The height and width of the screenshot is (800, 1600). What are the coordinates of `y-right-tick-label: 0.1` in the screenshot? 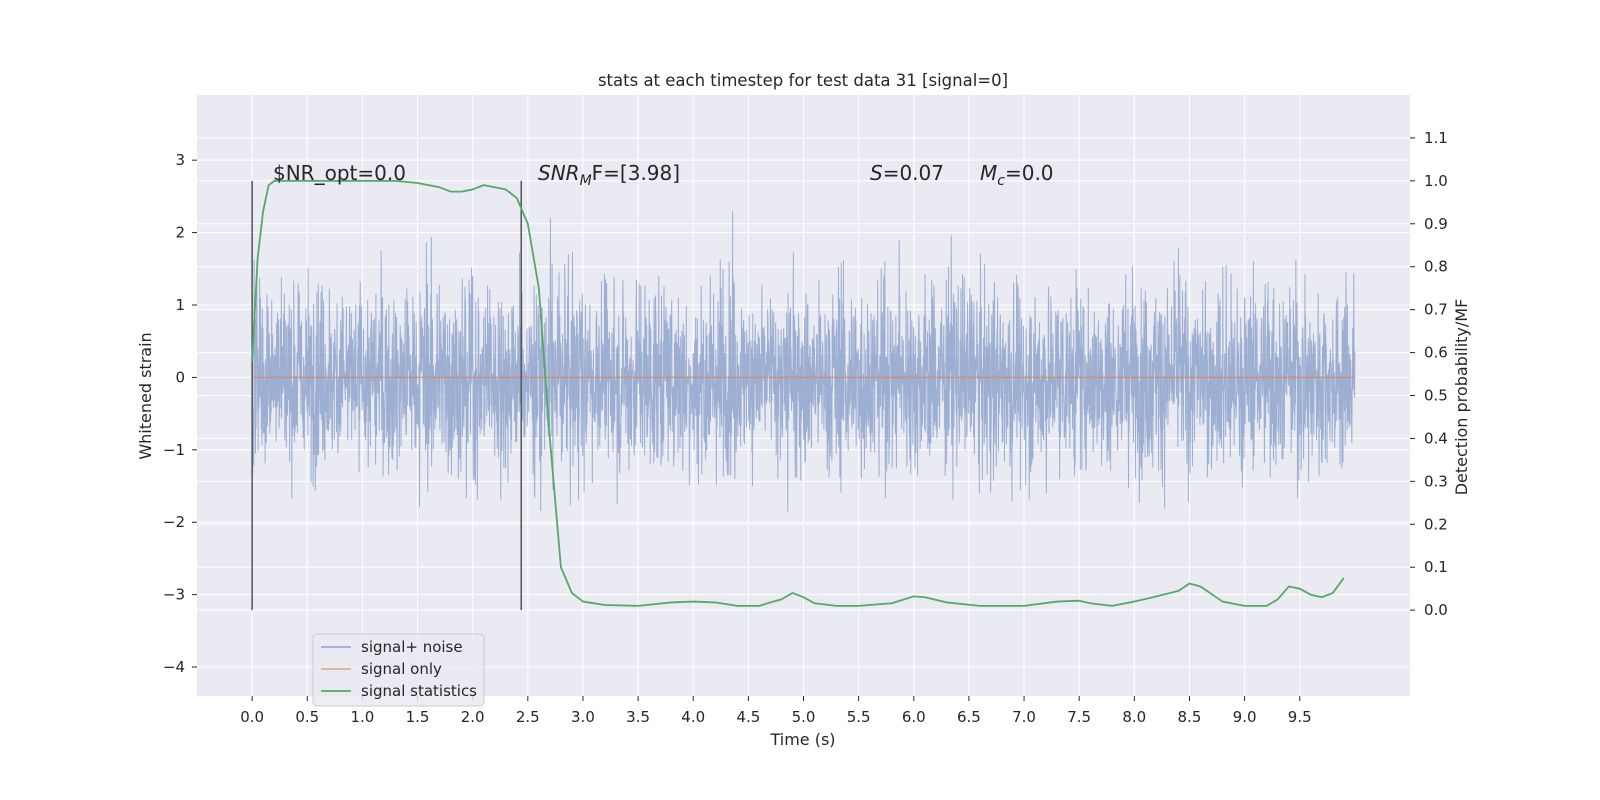 It's located at (1436, 567).